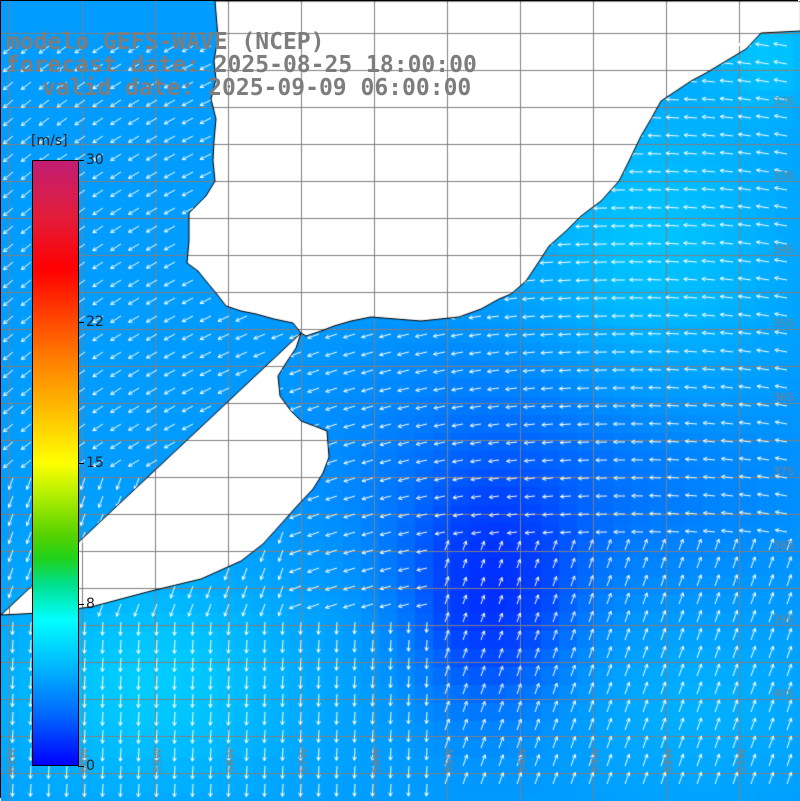 Image resolution: width=800 pixels, height=801 pixels. I want to click on colorbar-tick-label: 0, so click(90, 766).